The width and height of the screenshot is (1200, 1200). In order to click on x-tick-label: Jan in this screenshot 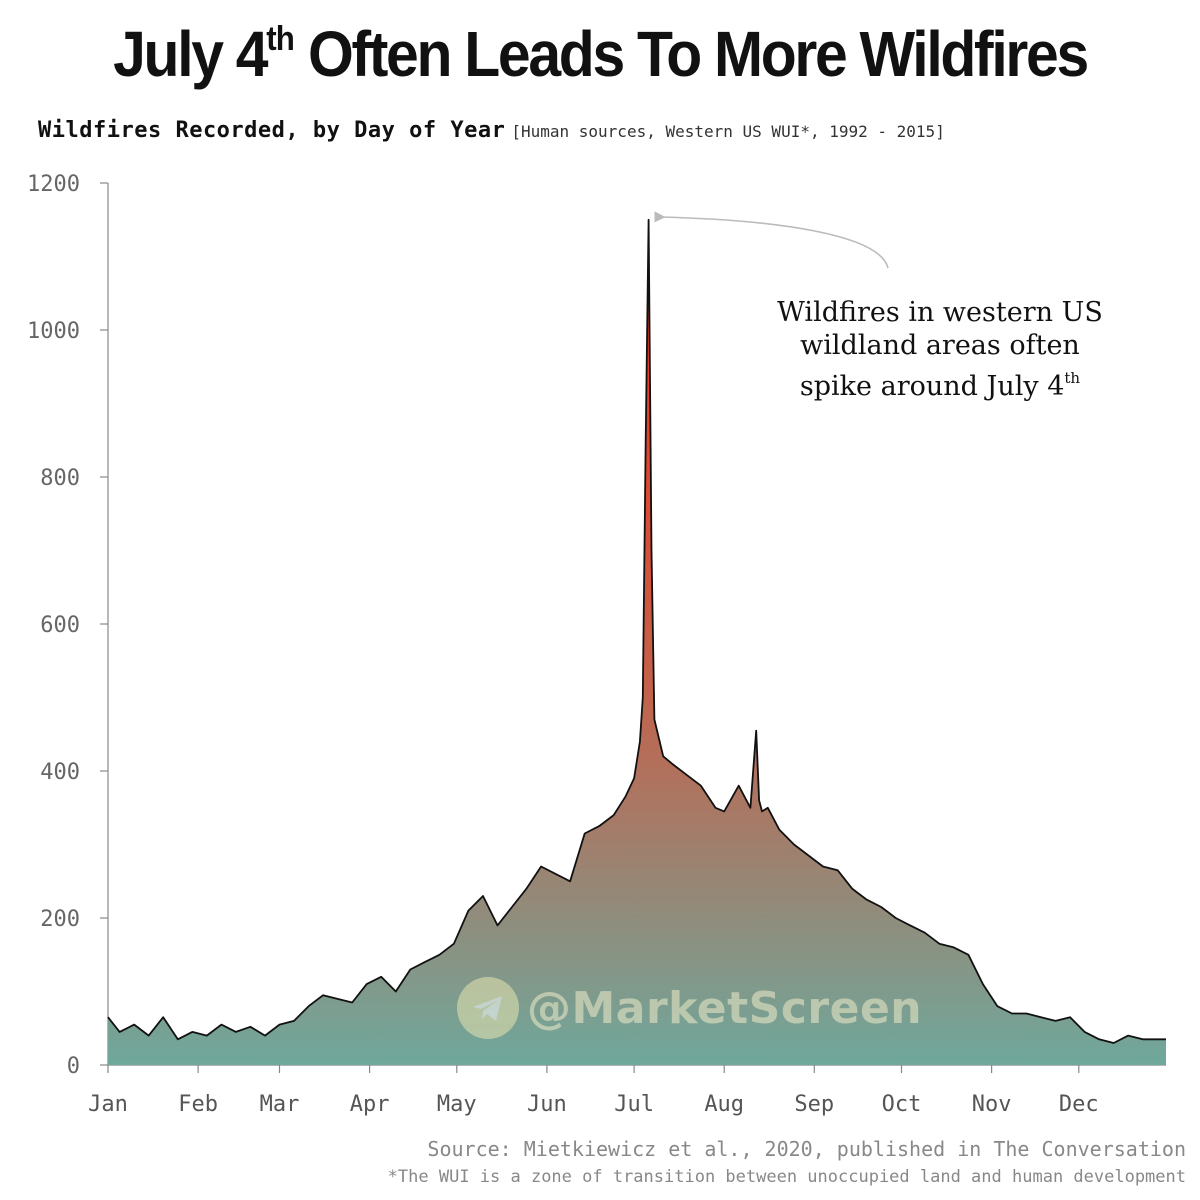, I will do `click(108, 1104)`.